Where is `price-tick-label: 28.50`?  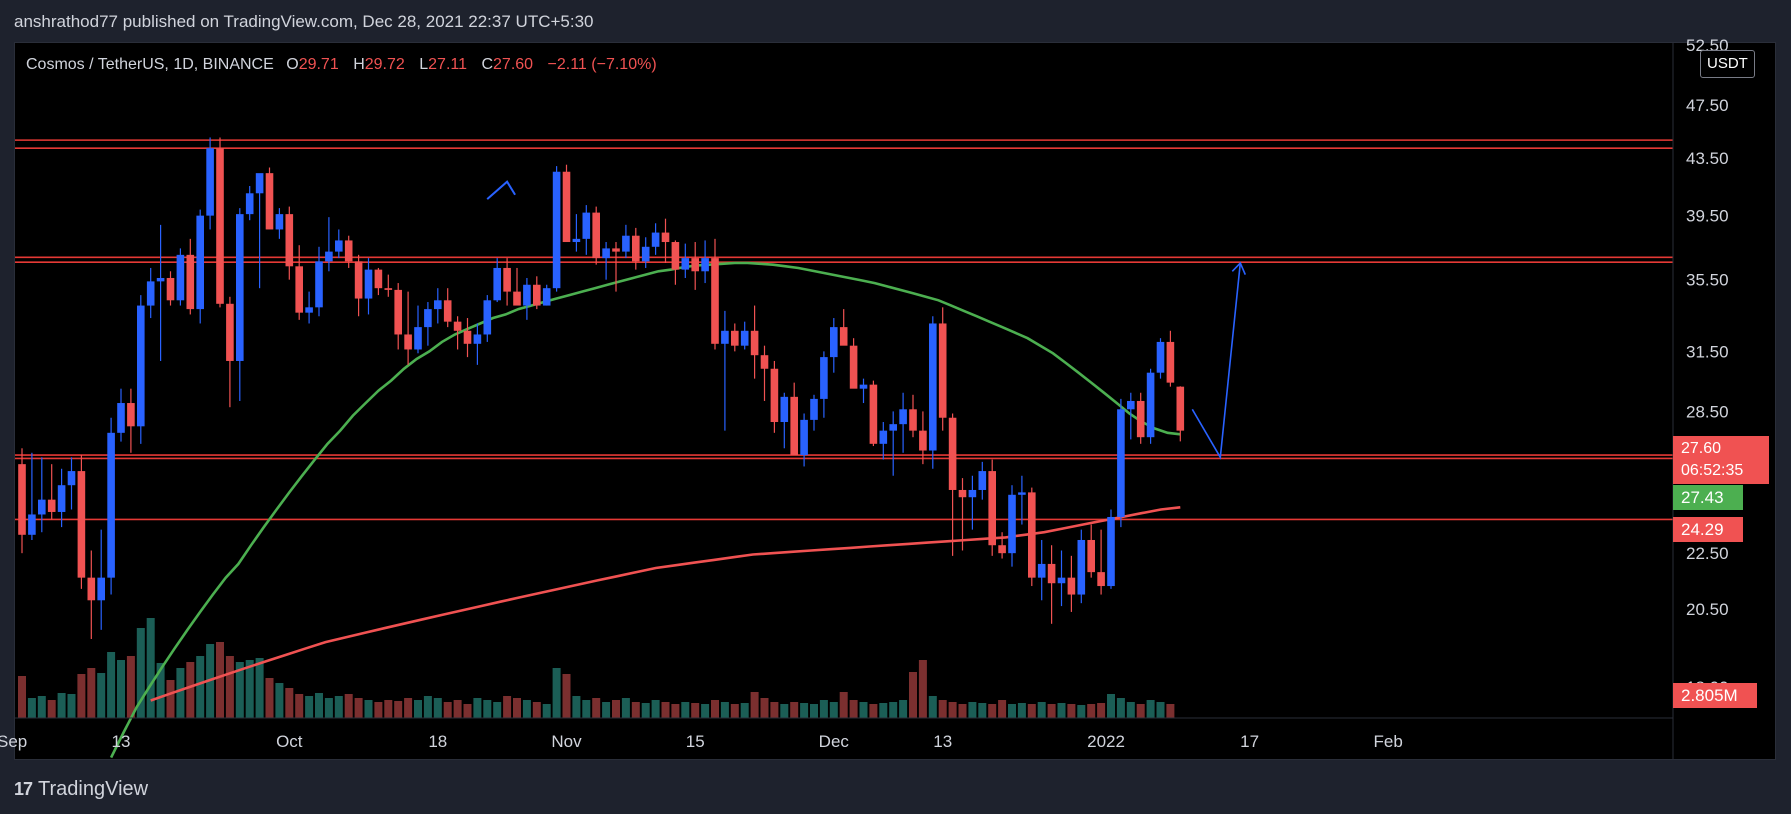
price-tick-label: 28.50 is located at coordinates (1707, 411).